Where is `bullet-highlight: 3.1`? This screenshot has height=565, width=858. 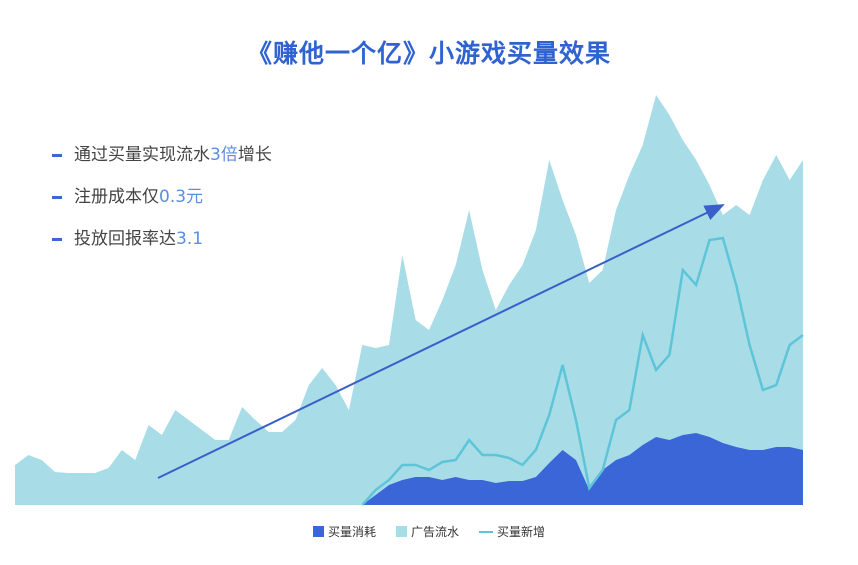 bullet-highlight: 3.1 is located at coordinates (190, 239).